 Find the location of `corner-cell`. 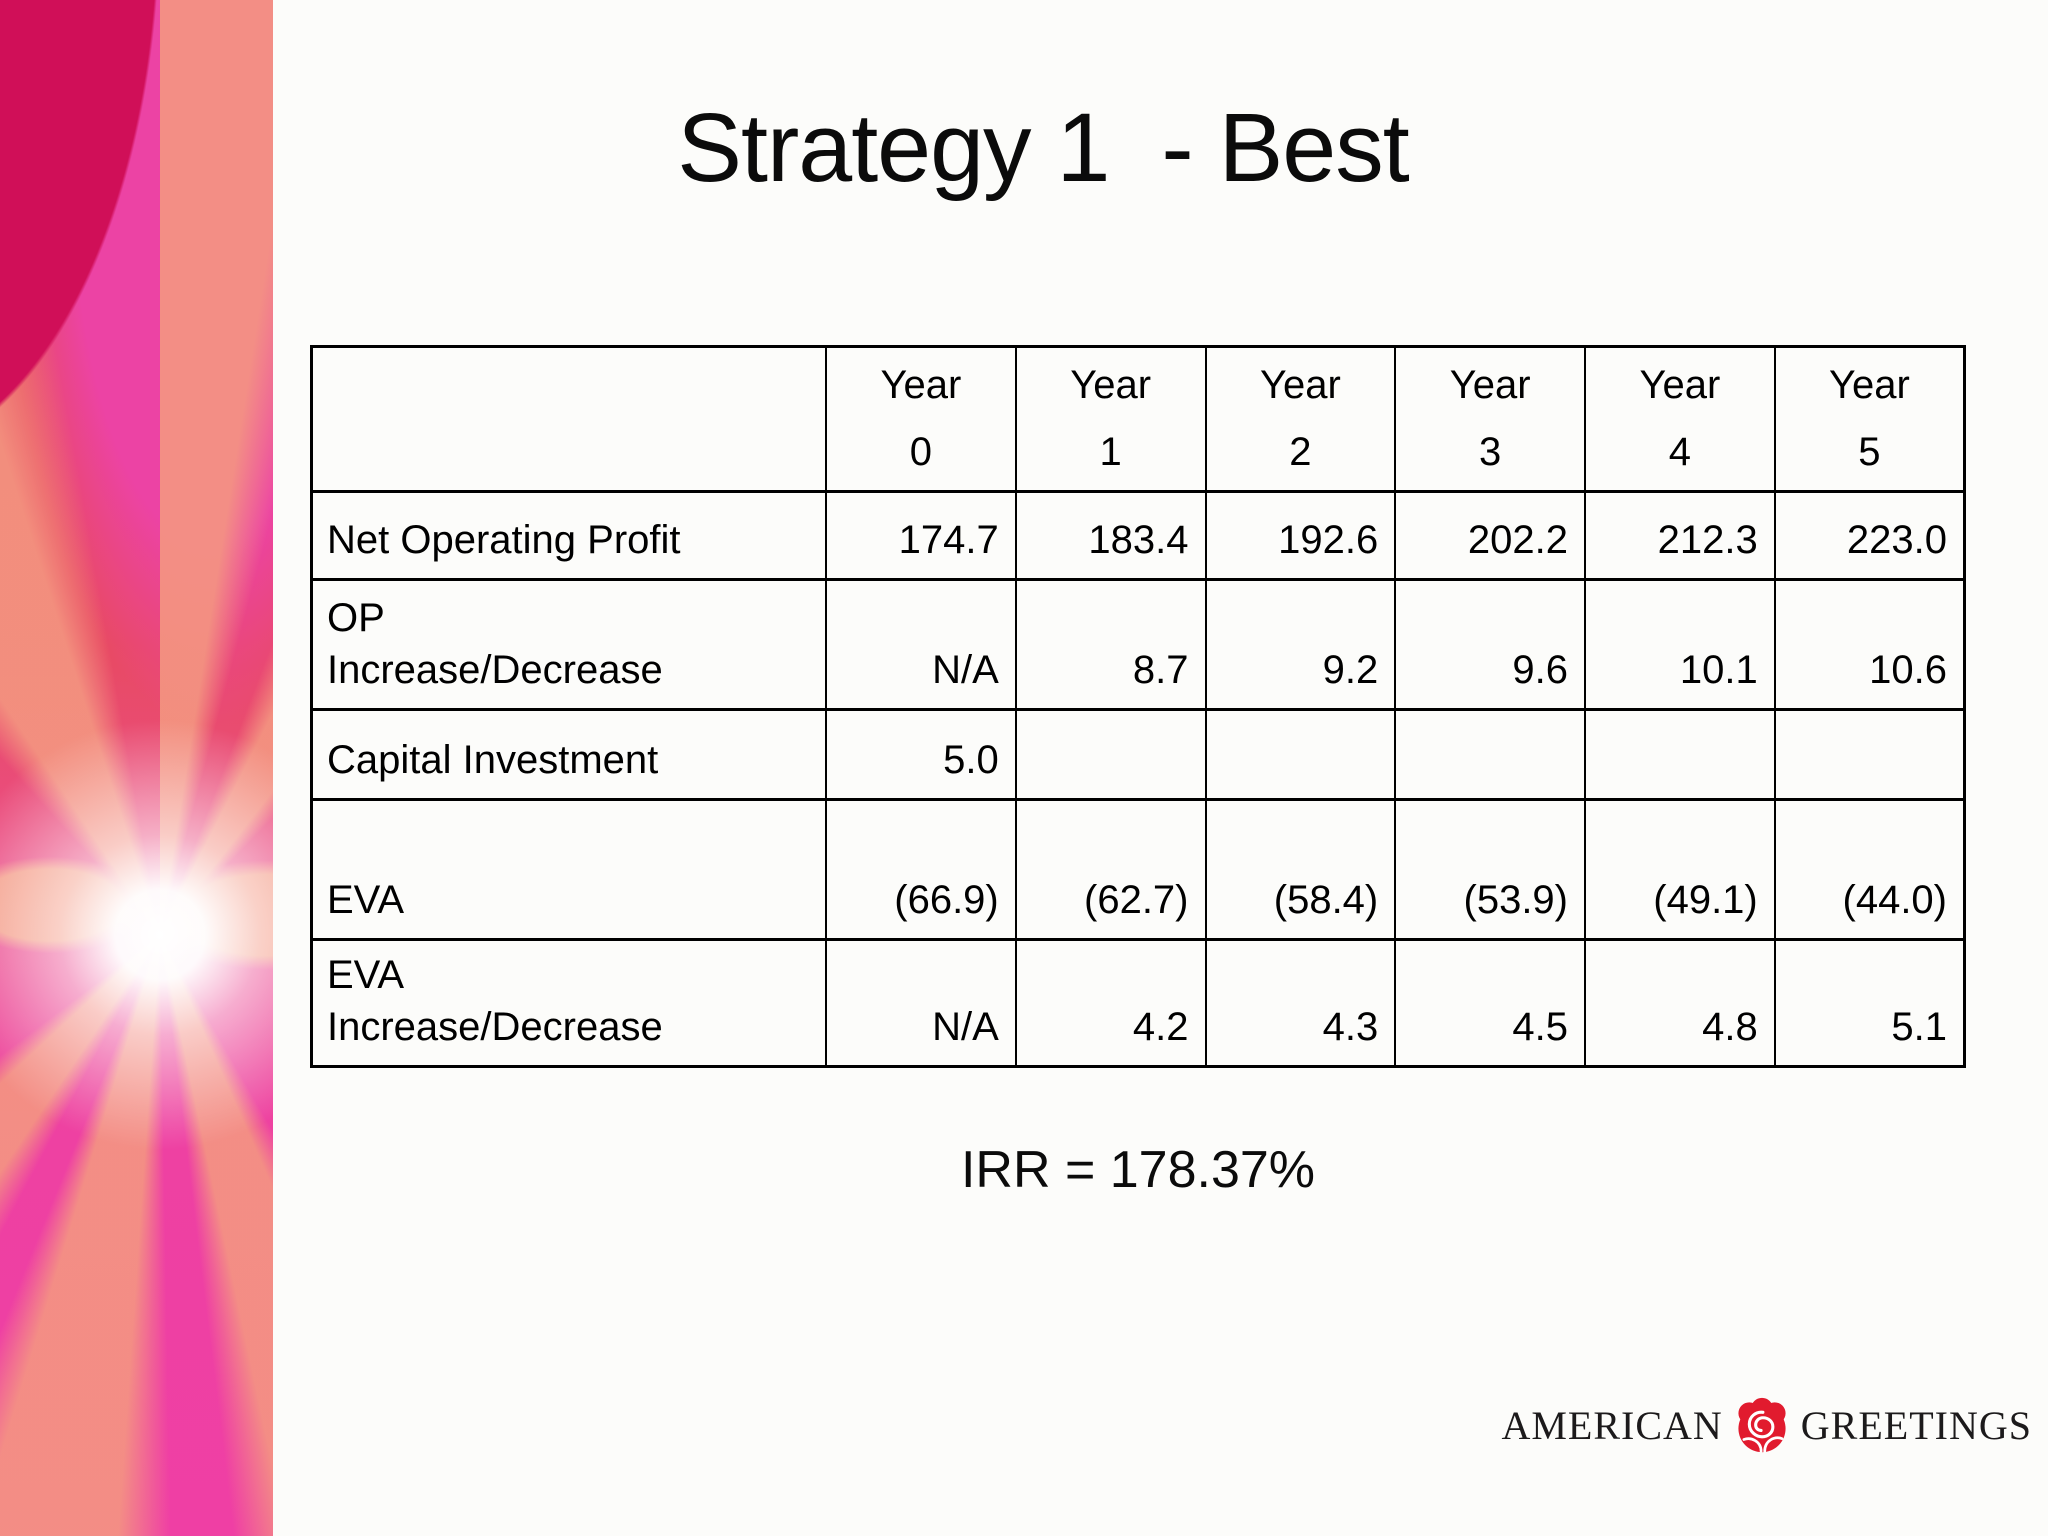

corner-cell is located at coordinates (568, 419).